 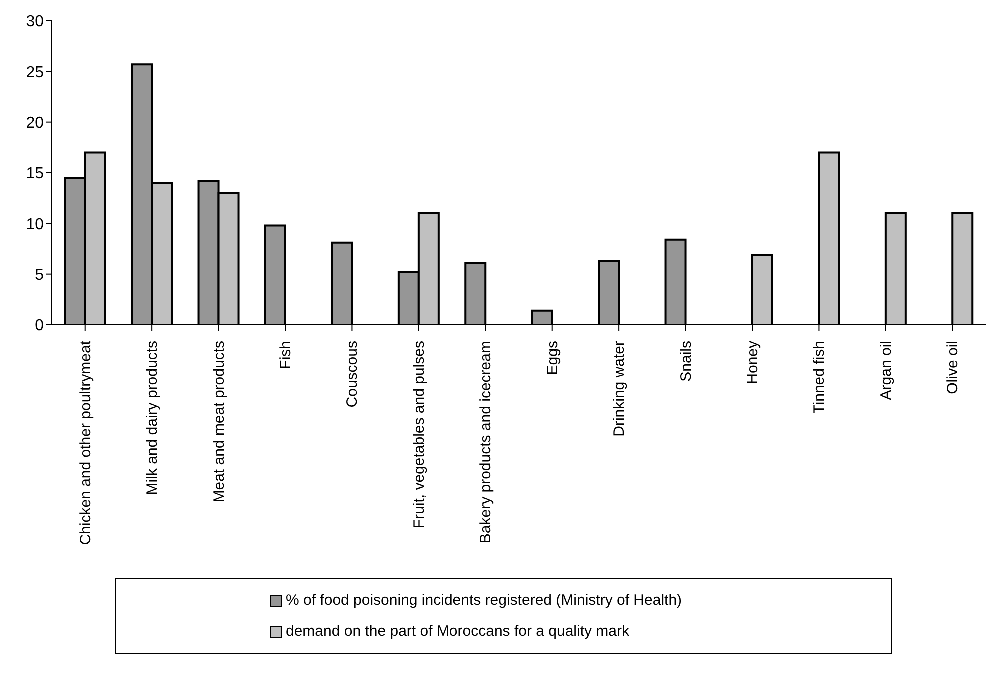 What do you see at coordinates (486, 442) in the screenshot?
I see `x-tick-label: Bakery products and icecream` at bounding box center [486, 442].